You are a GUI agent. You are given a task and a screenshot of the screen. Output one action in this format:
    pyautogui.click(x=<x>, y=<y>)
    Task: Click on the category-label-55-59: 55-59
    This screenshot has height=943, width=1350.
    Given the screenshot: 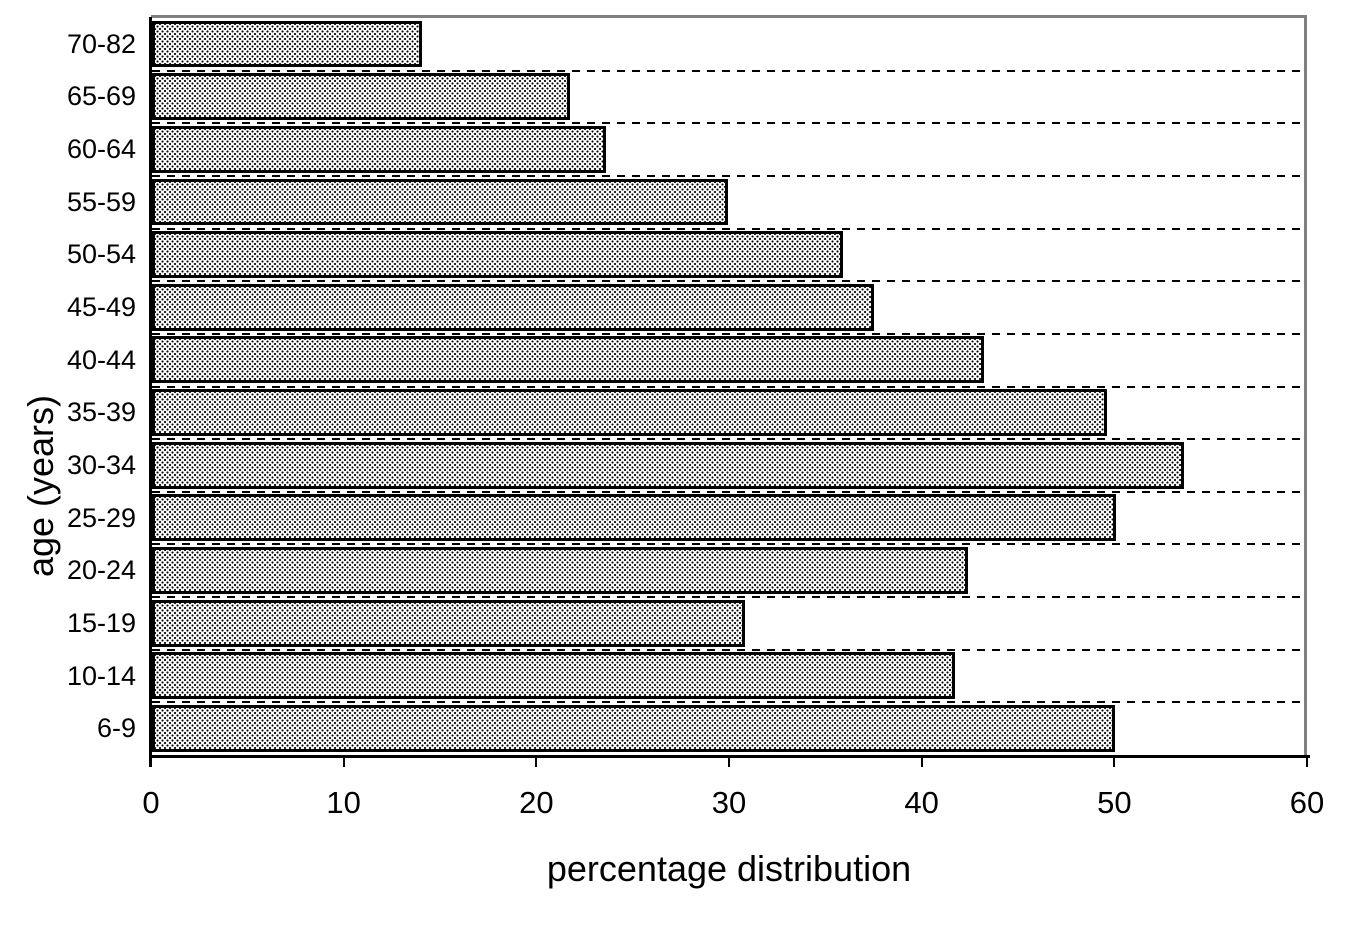 What is the action you would take?
    pyautogui.click(x=101, y=201)
    